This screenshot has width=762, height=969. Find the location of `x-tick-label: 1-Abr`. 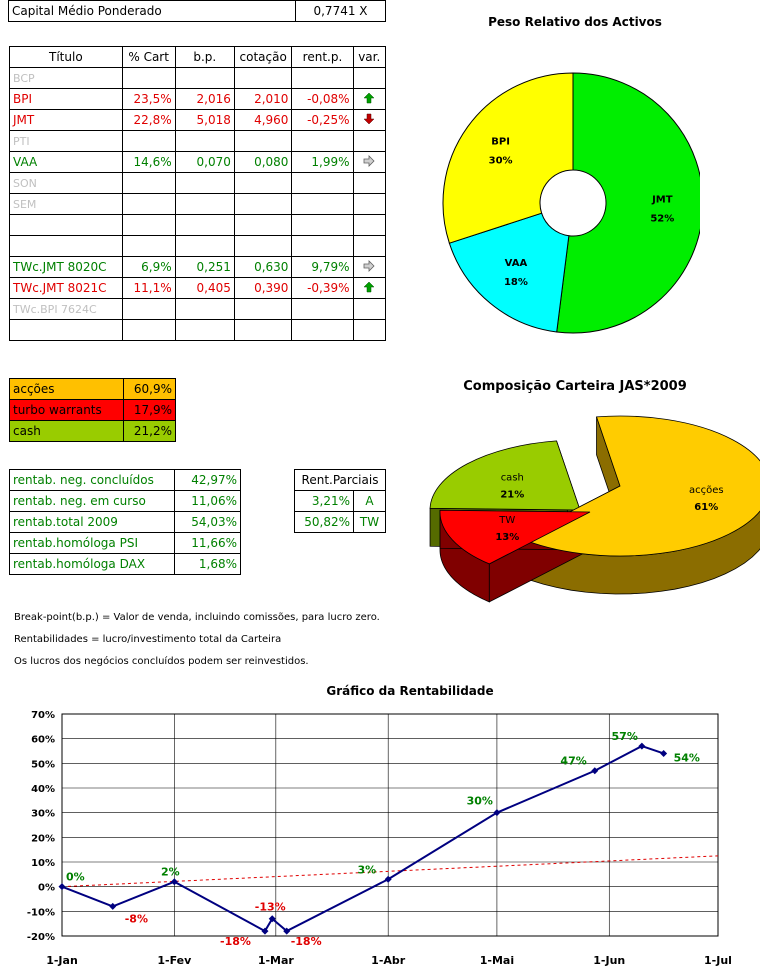

x-tick-label: 1-Abr is located at coordinates (388, 960).